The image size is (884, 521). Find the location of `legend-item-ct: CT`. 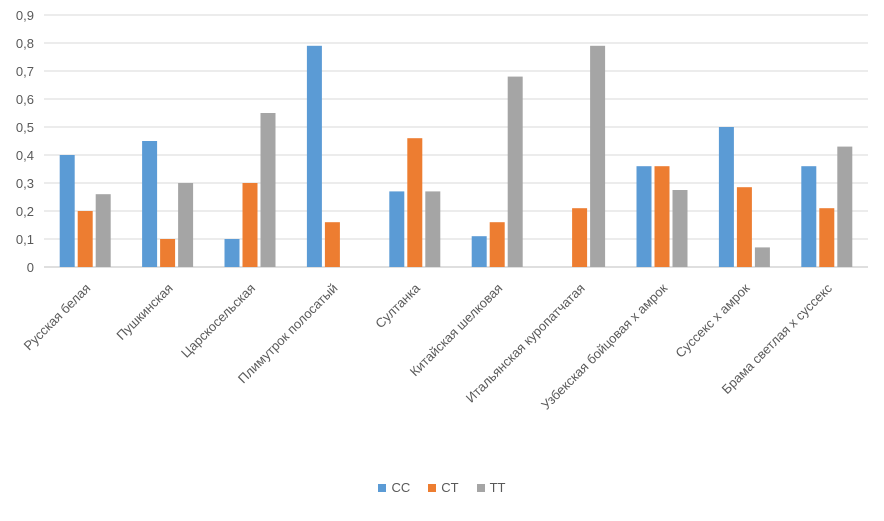

legend-item-ct: CT is located at coordinates (443, 487).